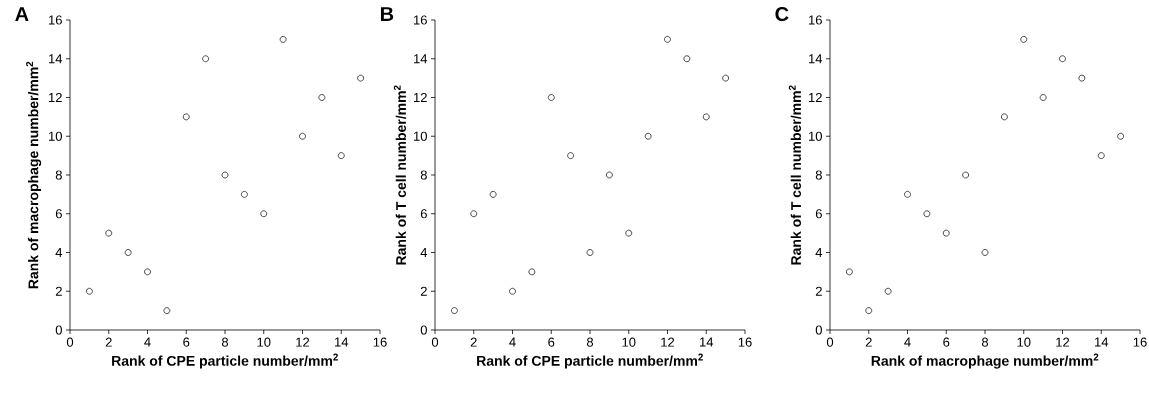  What do you see at coordinates (22, 14) in the screenshot?
I see `chart-title: A` at bounding box center [22, 14].